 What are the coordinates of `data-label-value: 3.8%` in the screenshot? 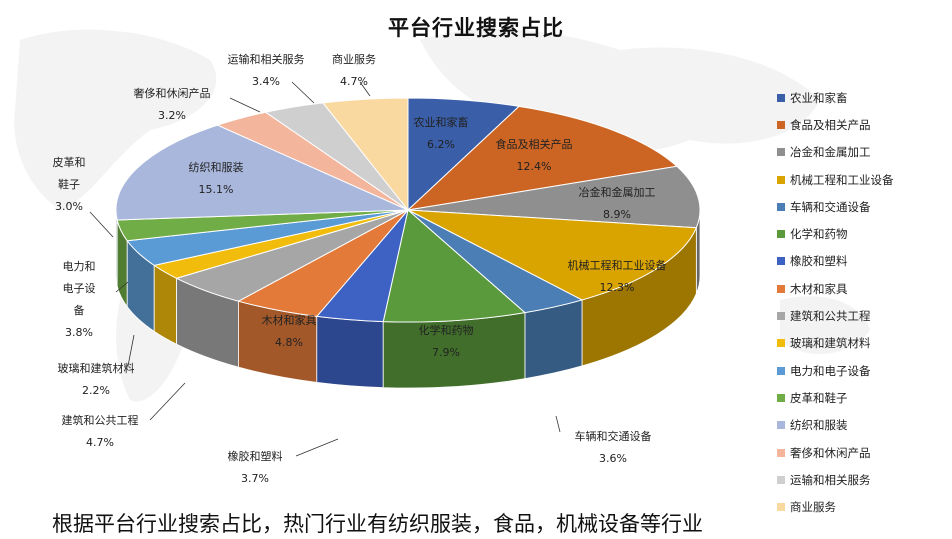 It's located at (79, 332).